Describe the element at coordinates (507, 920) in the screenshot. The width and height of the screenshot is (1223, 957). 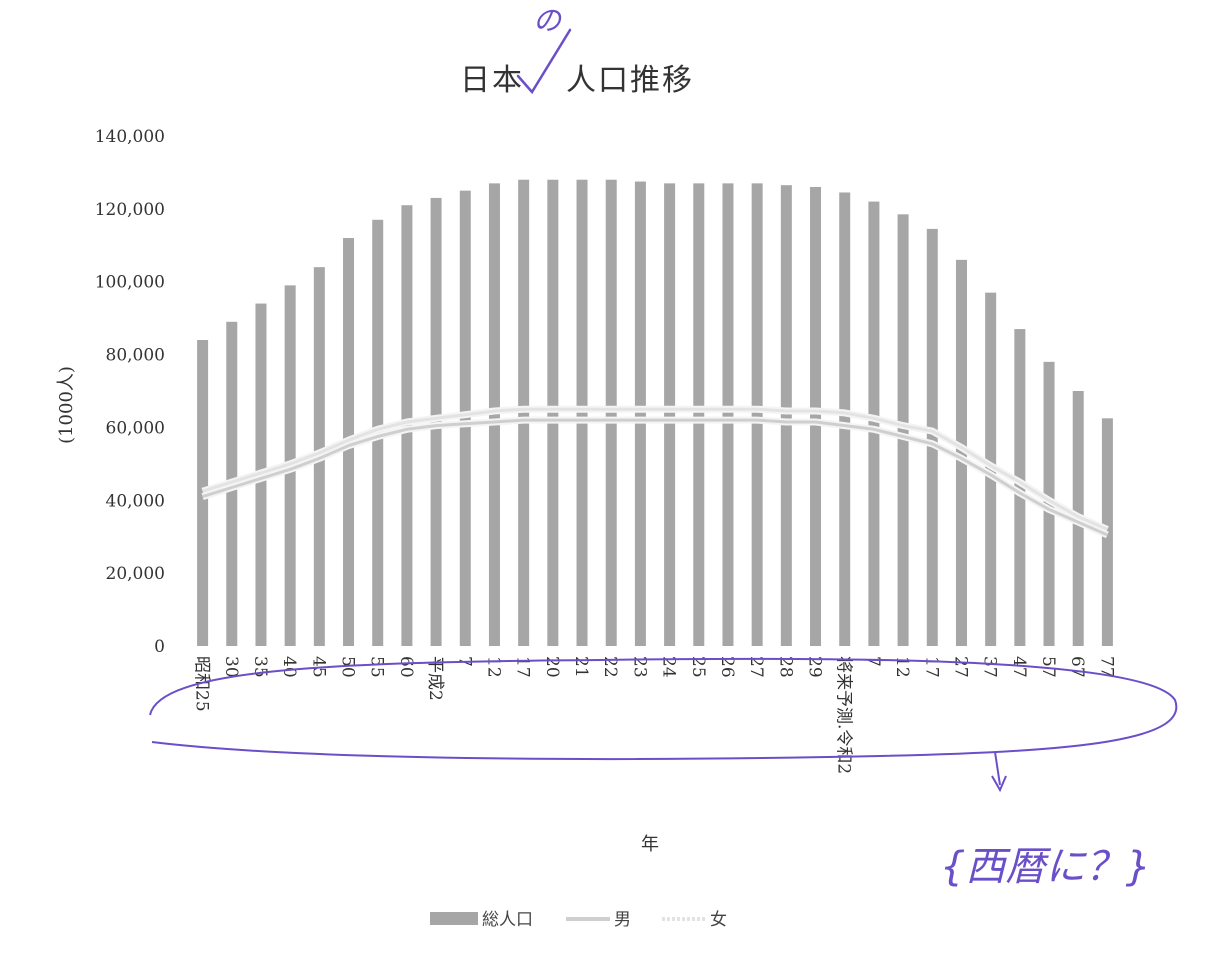
I see `legend-label: 総人口` at that location.